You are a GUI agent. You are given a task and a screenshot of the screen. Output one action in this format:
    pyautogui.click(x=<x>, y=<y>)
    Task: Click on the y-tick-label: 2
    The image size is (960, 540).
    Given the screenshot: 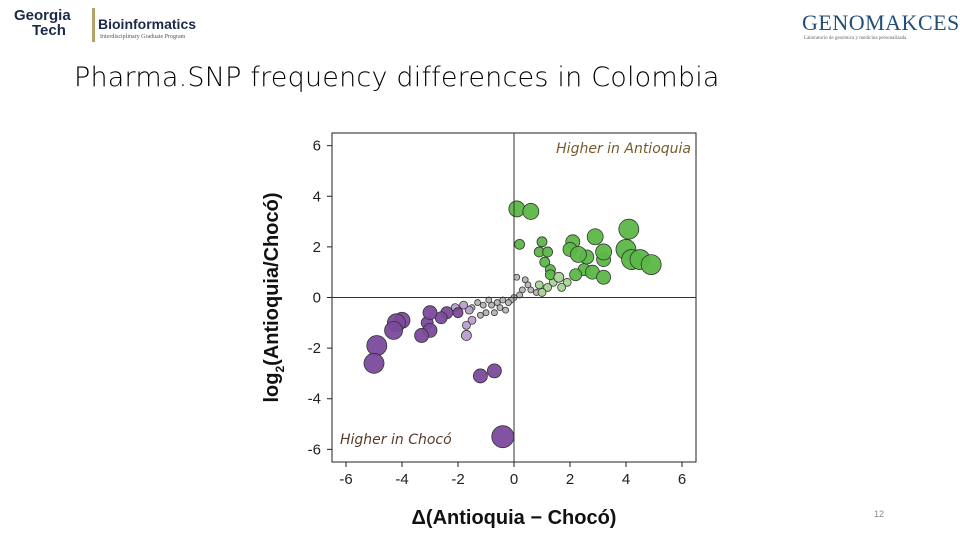 What is the action you would take?
    pyautogui.click(x=317, y=247)
    